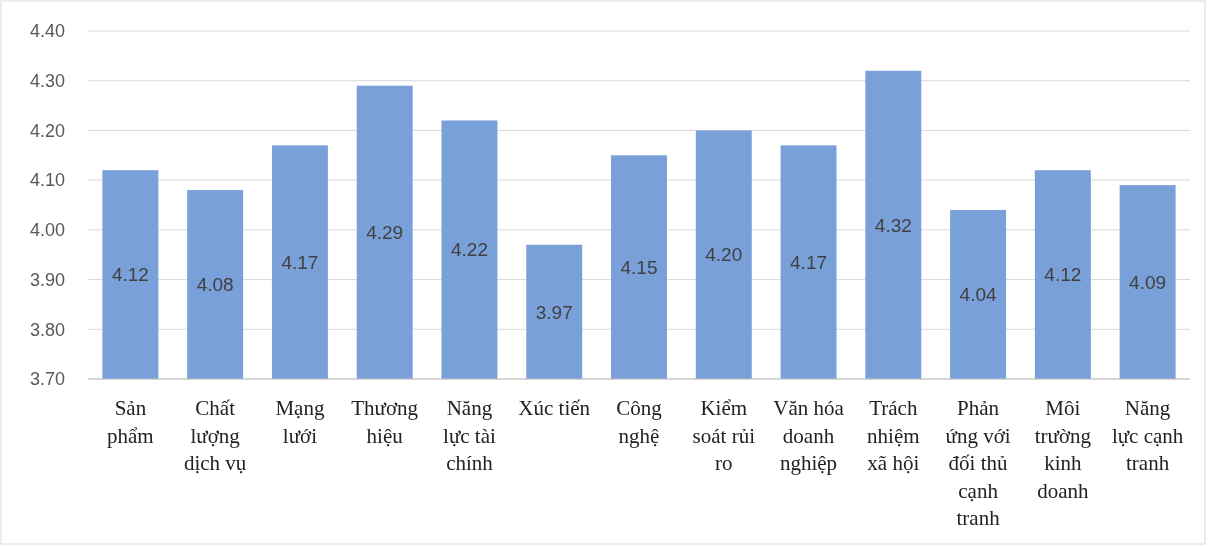  I want to click on data-label: 4.15, so click(639, 267).